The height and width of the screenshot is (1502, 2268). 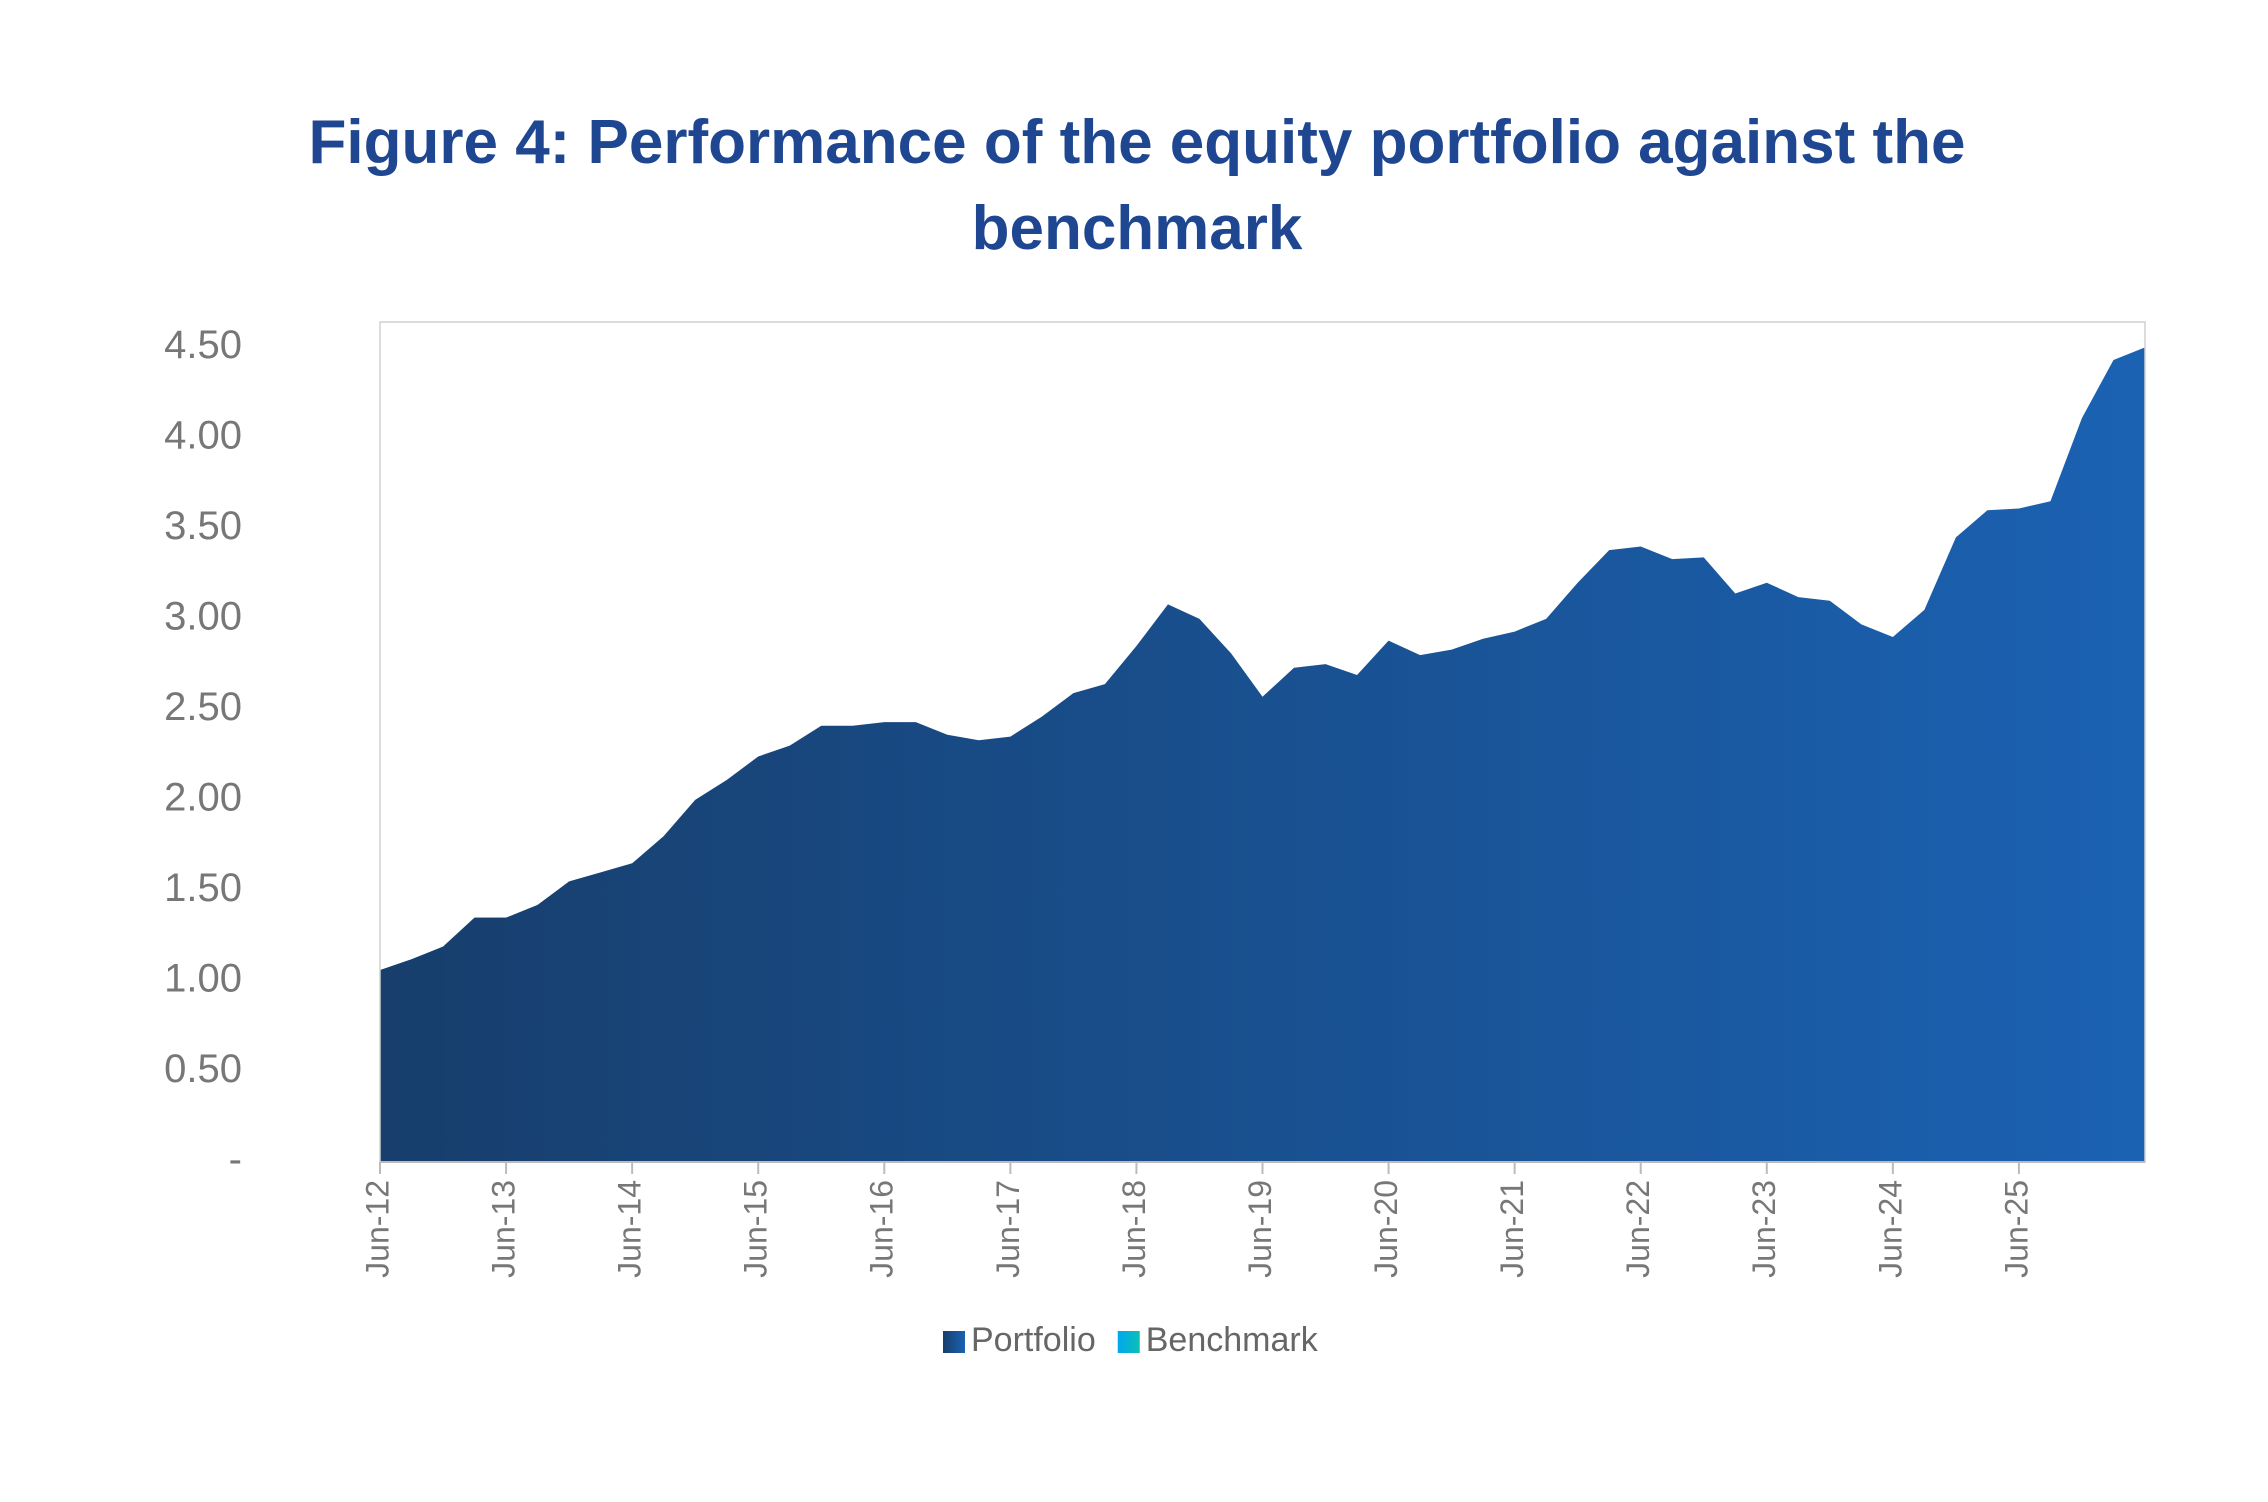 What do you see at coordinates (504, 1229) in the screenshot?
I see `x-tick-label: Jun-13` at bounding box center [504, 1229].